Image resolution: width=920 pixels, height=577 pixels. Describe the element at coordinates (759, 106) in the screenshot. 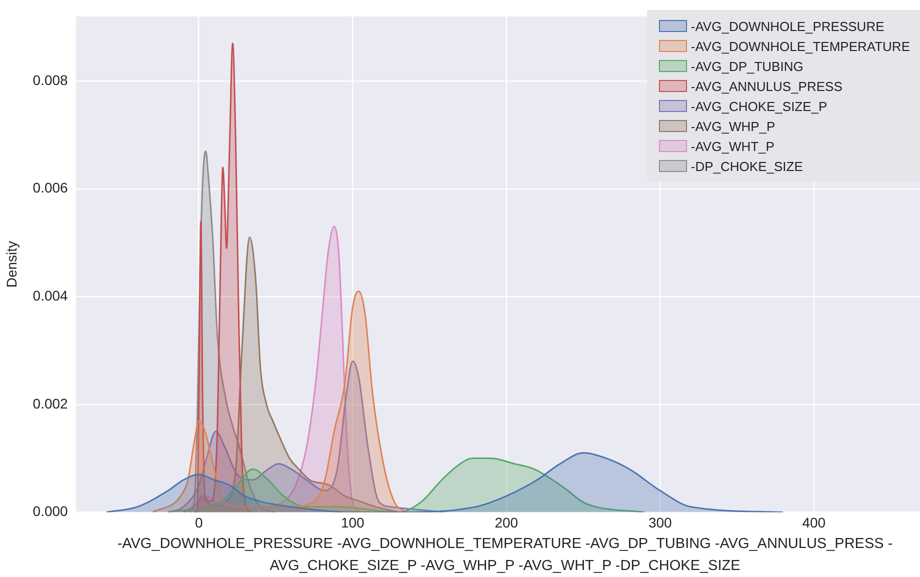

I see `legend-label: -AVG_CHOKE_SIZE_P` at that location.